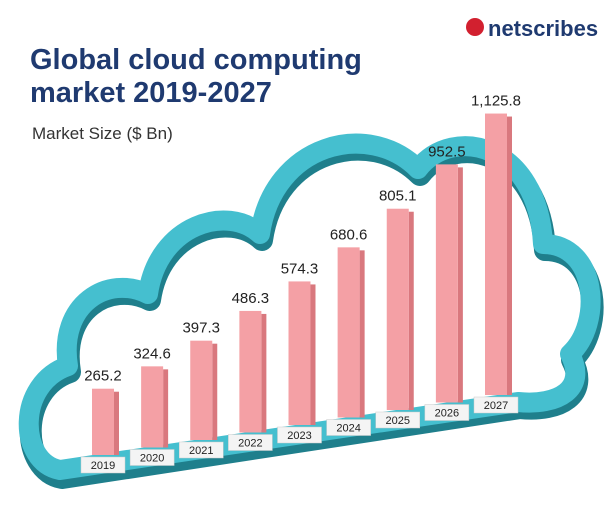 The width and height of the screenshot is (612, 508). I want to click on value-label: 680.6, so click(349, 234).